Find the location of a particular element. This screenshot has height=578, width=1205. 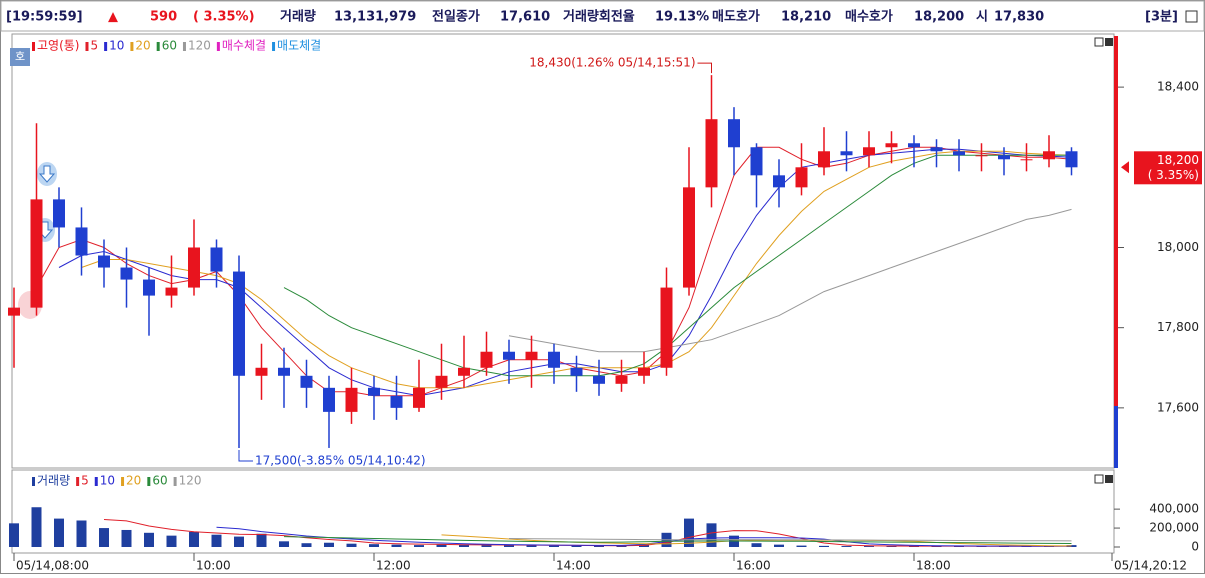

annotation: 18,430(1.26% 05/14,15:51) is located at coordinates (612, 63).